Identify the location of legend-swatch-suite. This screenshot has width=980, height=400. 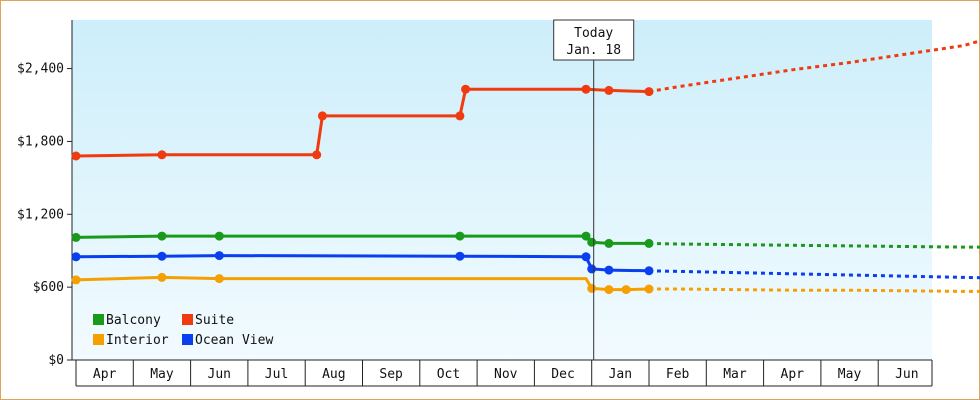
(187, 319).